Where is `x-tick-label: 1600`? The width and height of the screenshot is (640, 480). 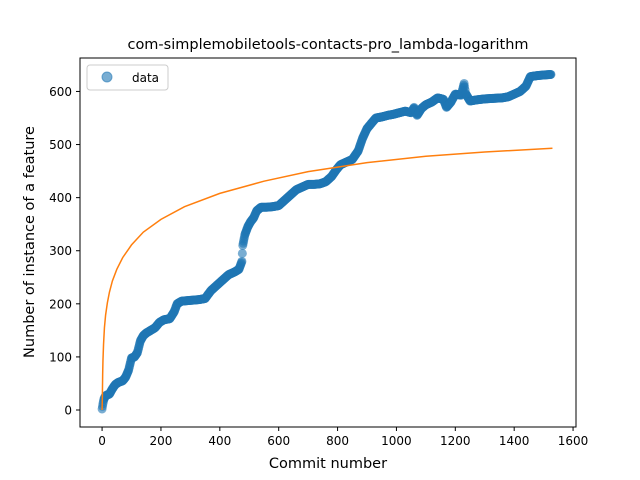 x-tick-label: 1600 is located at coordinates (573, 441).